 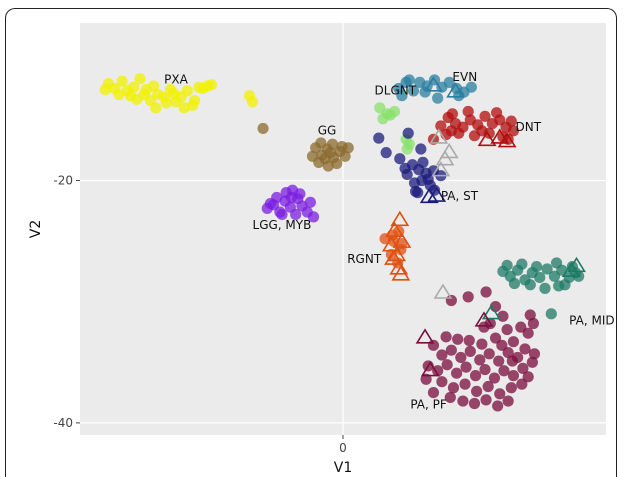 I want to click on cluster-label: PA, MID, so click(x=591, y=321).